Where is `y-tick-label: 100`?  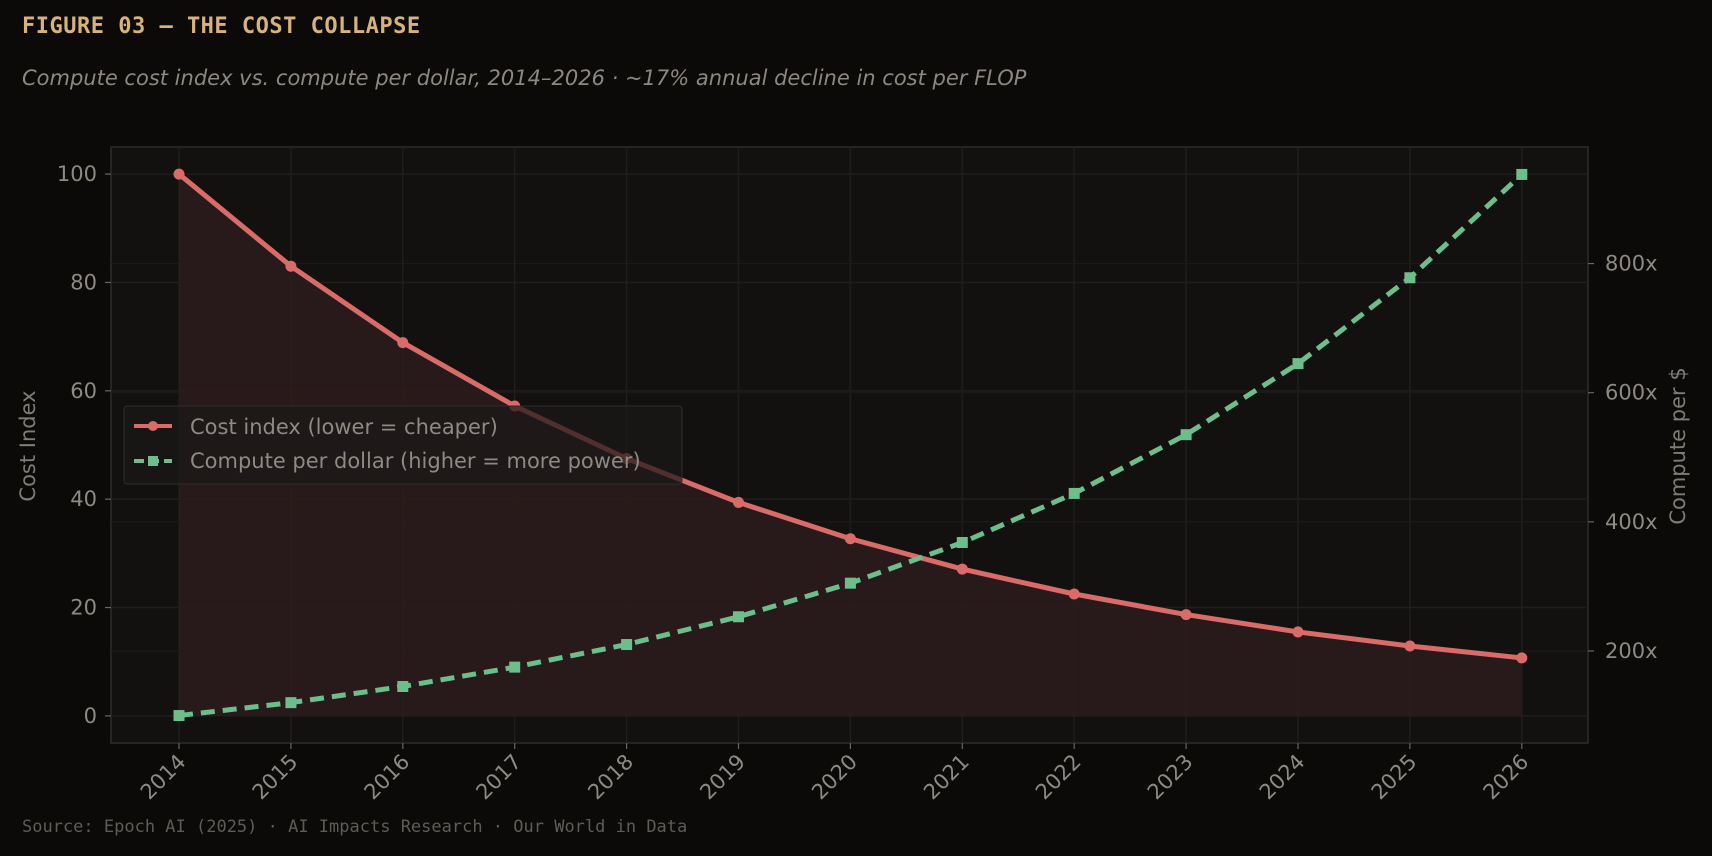 y-tick-label: 100 is located at coordinates (77, 174).